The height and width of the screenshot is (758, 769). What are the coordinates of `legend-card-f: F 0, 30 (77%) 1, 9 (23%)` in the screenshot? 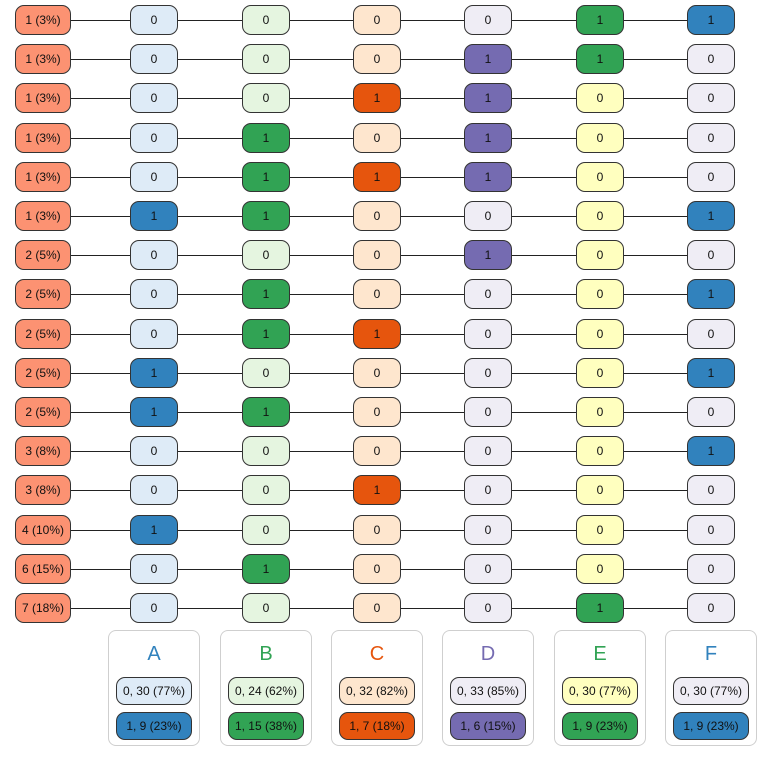 It's located at (711, 688).